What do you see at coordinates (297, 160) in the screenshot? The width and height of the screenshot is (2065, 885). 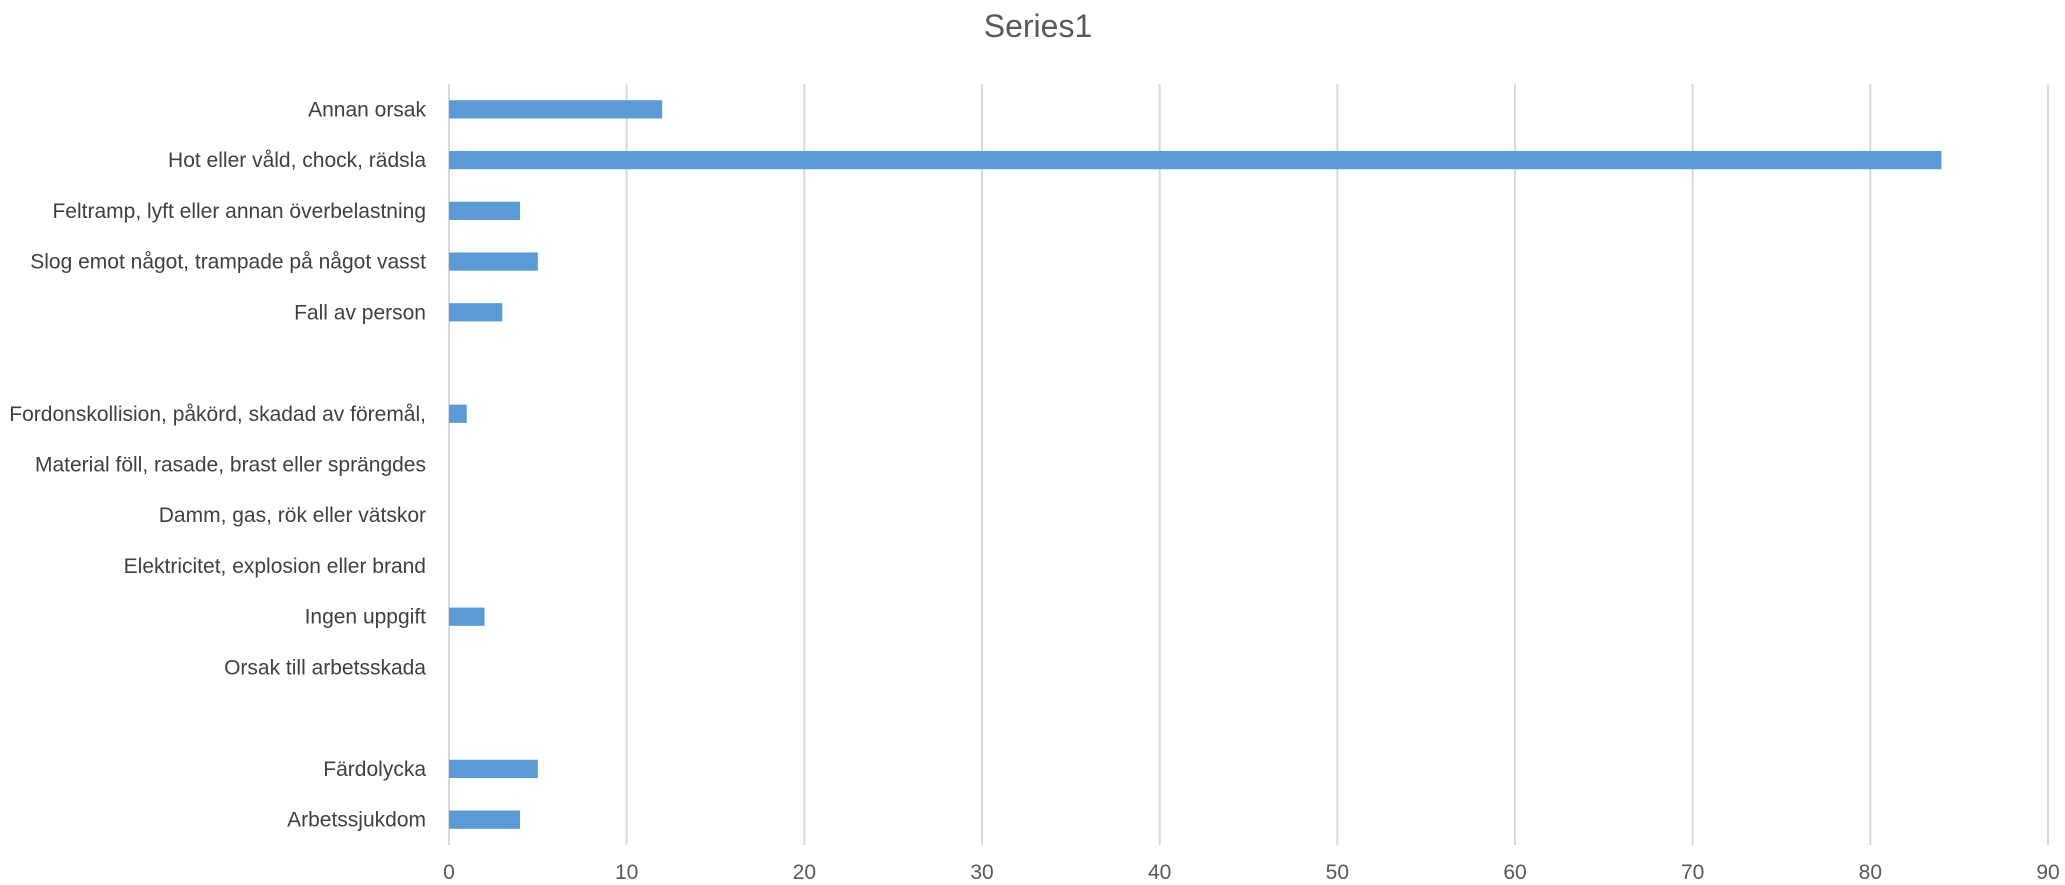 I see `category-label: Hot eller våld, chock, rädsla` at bounding box center [297, 160].